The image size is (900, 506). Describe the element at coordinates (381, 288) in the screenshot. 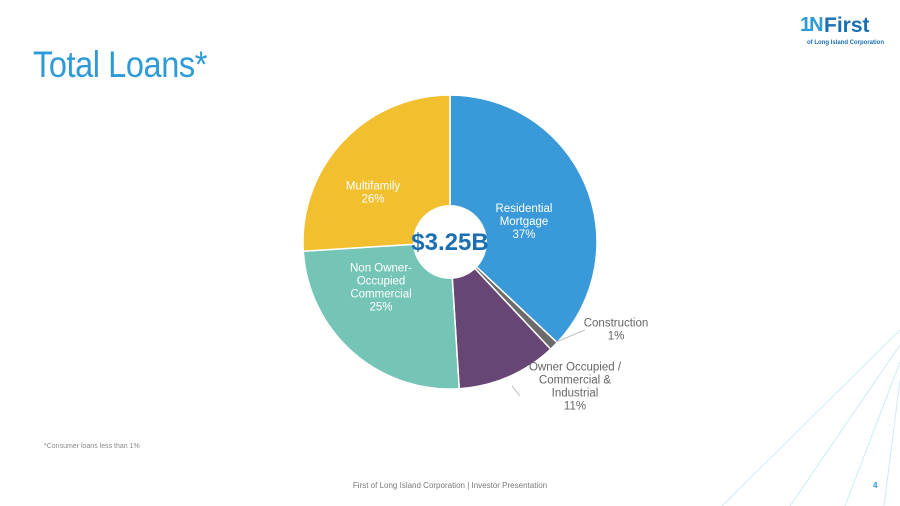

I see `slice-label: Non Owner-Occupied Commercial 25%` at that location.